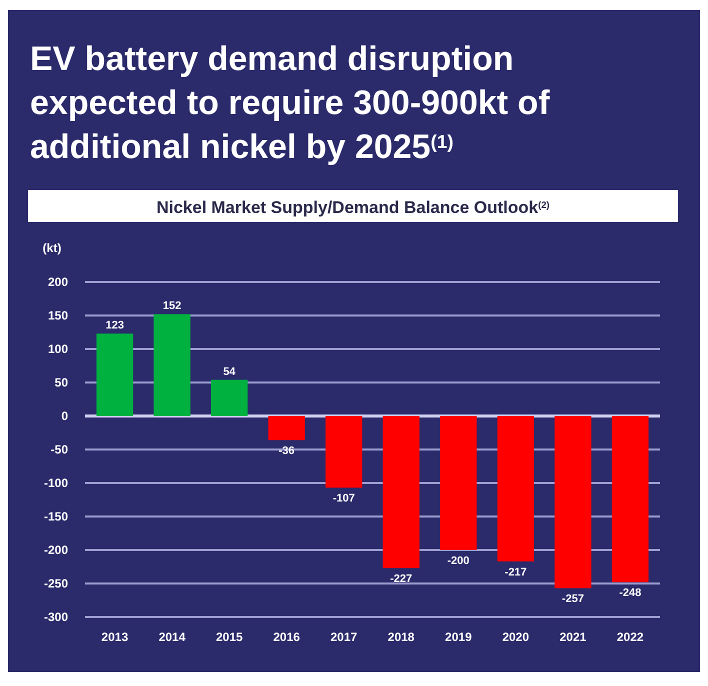 This screenshot has width=708, height=686. Describe the element at coordinates (573, 599) in the screenshot. I see `data-label: -257` at that location.